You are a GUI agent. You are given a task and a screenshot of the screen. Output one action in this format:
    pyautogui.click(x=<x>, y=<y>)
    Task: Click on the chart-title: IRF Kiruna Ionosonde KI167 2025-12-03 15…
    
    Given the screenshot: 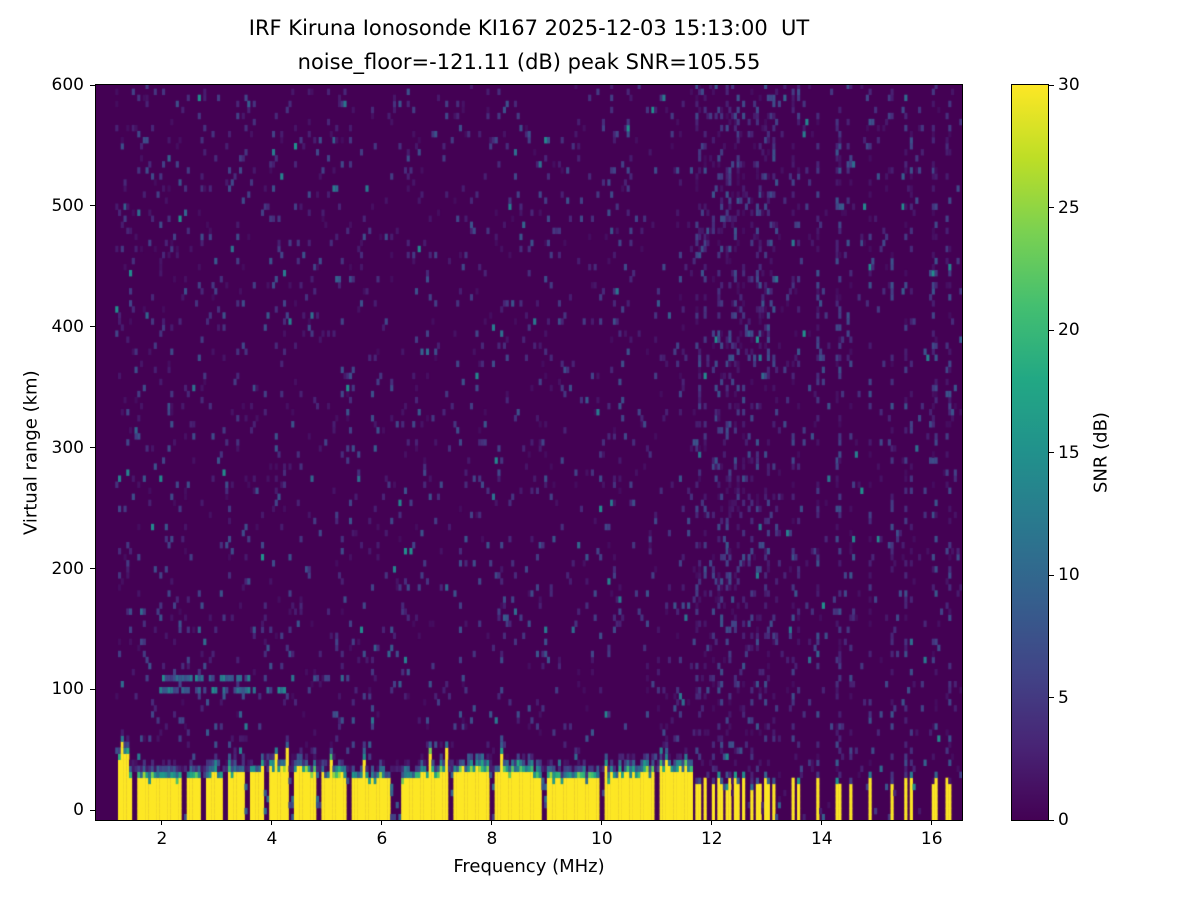 What is the action you would take?
    pyautogui.click(x=529, y=28)
    